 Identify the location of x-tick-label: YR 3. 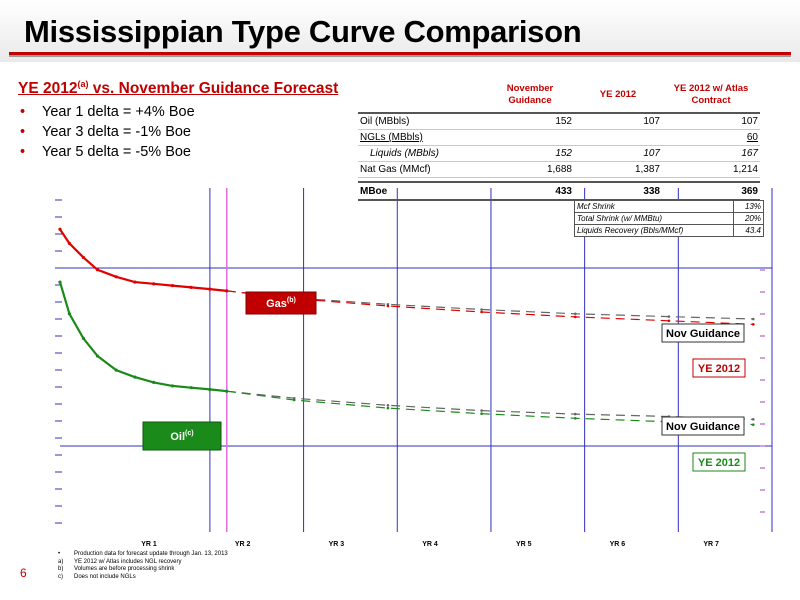
(337, 544).